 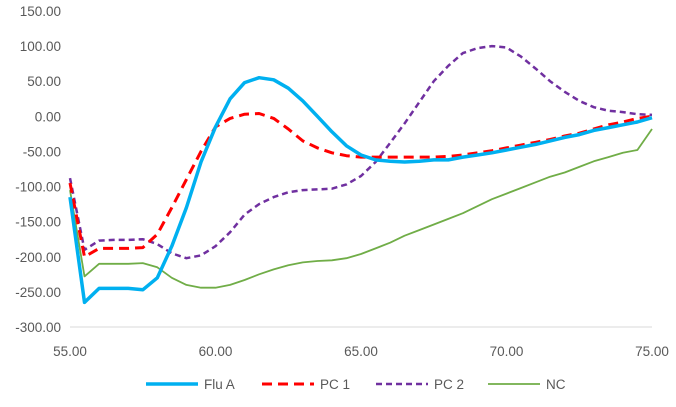 I want to click on y-tick-label: -50.00, so click(x=42, y=151).